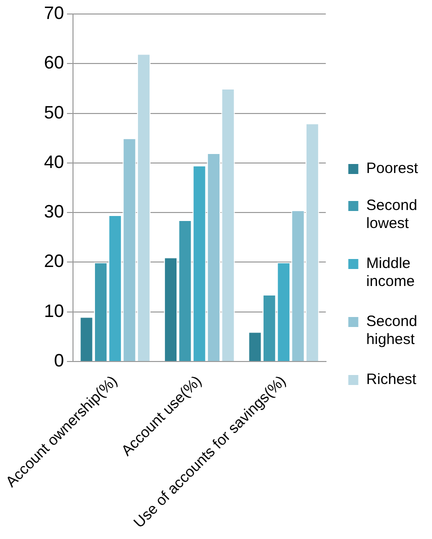 This screenshot has width=432, height=539. What do you see at coordinates (54, 212) in the screenshot?
I see `y-tick-label: 30` at bounding box center [54, 212].